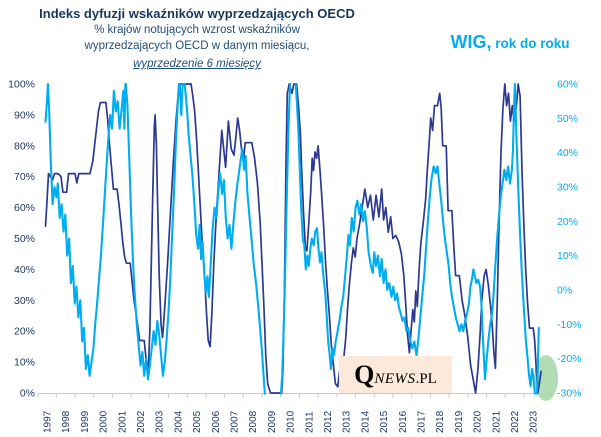 The image size is (601, 437). I want to click on qnews-logo-q: Q, so click(364, 374).